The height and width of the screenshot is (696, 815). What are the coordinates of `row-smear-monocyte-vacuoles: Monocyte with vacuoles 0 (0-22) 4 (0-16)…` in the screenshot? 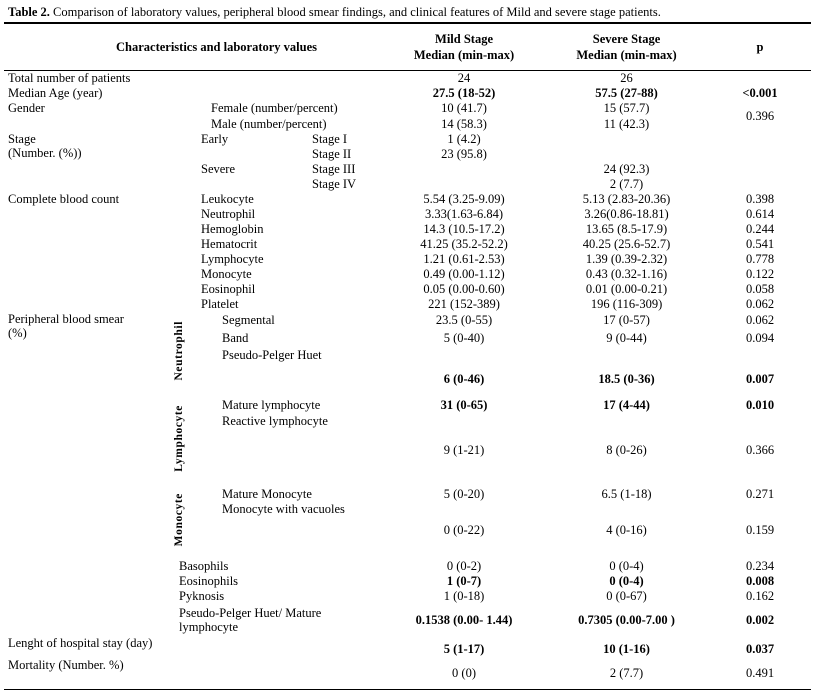 It's located at (407, 530).